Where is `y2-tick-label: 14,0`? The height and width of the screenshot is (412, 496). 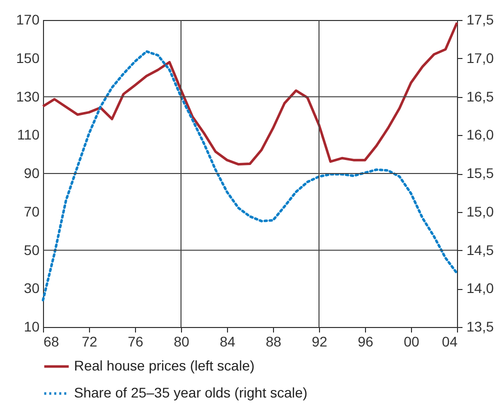 y2-tick-label: 14,0 is located at coordinates (480, 288).